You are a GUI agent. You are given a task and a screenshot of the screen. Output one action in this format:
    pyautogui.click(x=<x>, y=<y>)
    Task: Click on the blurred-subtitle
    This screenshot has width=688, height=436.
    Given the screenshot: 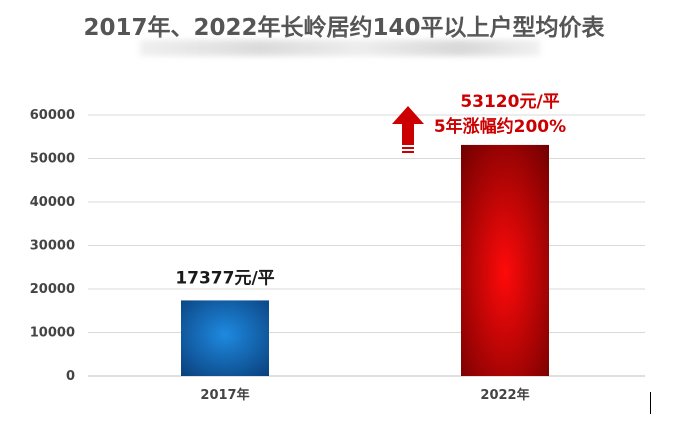 What is the action you would take?
    pyautogui.click(x=340, y=48)
    